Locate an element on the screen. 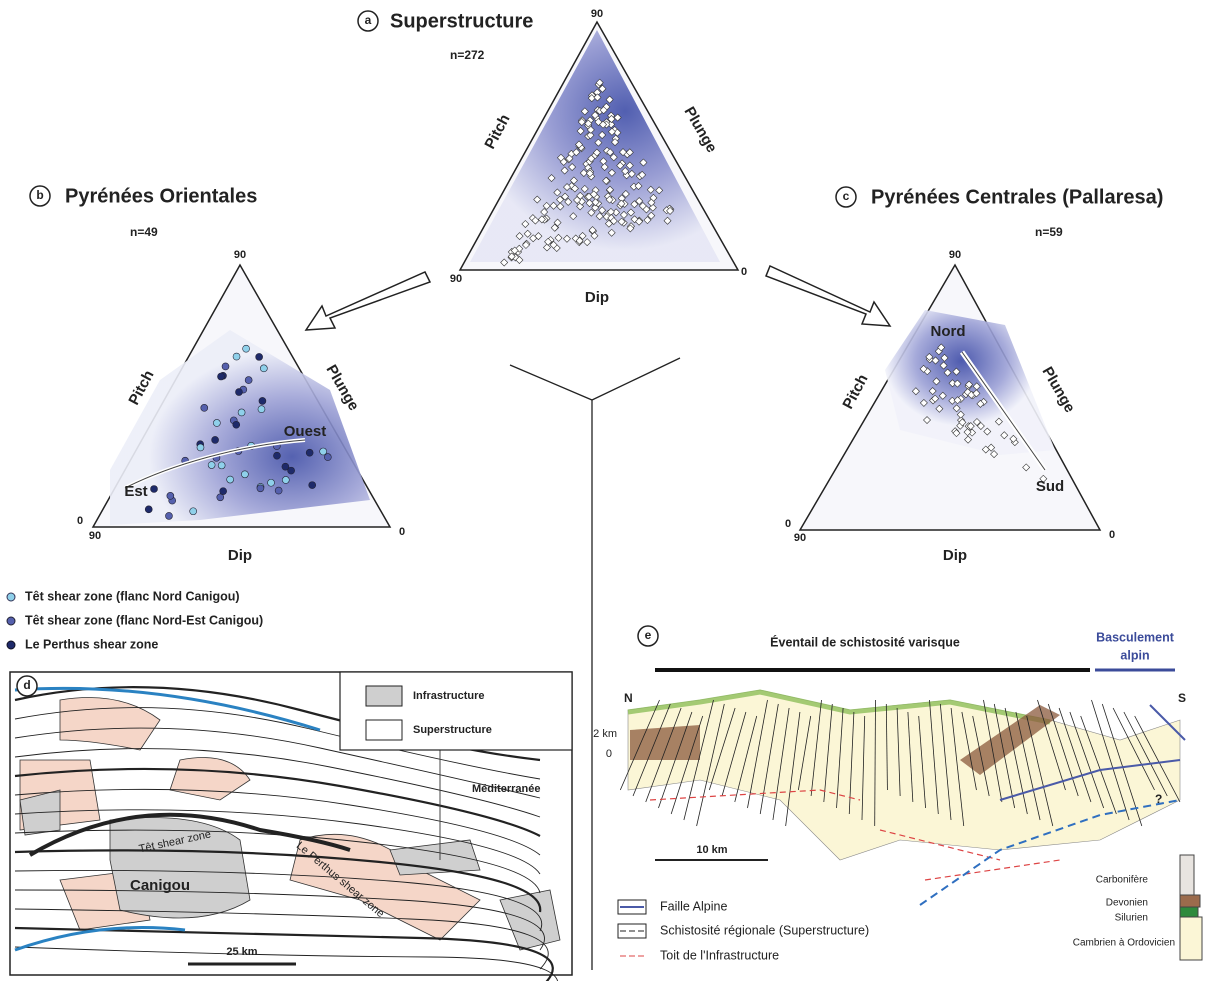 This screenshot has height=981, width=1215. schistosity-lines is located at coordinates (900, 763).